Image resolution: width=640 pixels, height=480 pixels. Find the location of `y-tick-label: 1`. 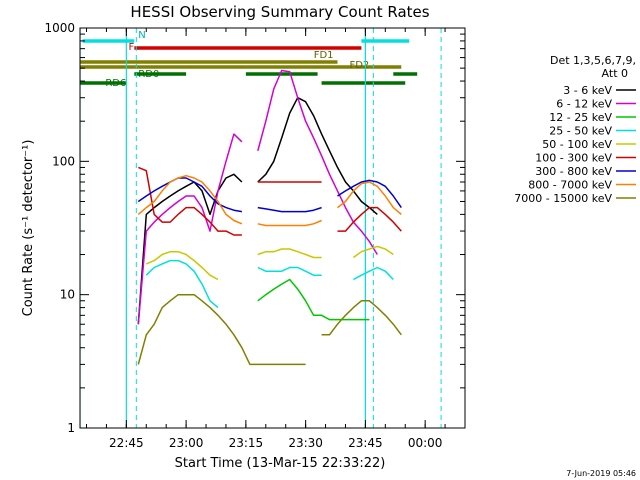

y-tick-label: 1 is located at coordinates (71, 428).